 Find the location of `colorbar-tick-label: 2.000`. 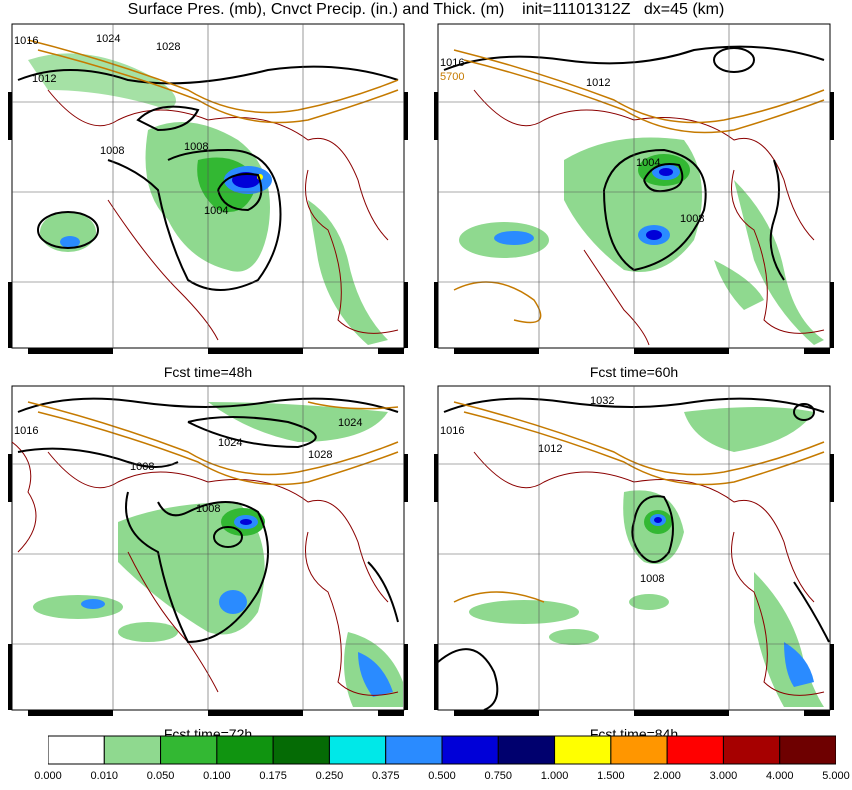

colorbar-tick-label: 2.000 is located at coordinates (667, 776).